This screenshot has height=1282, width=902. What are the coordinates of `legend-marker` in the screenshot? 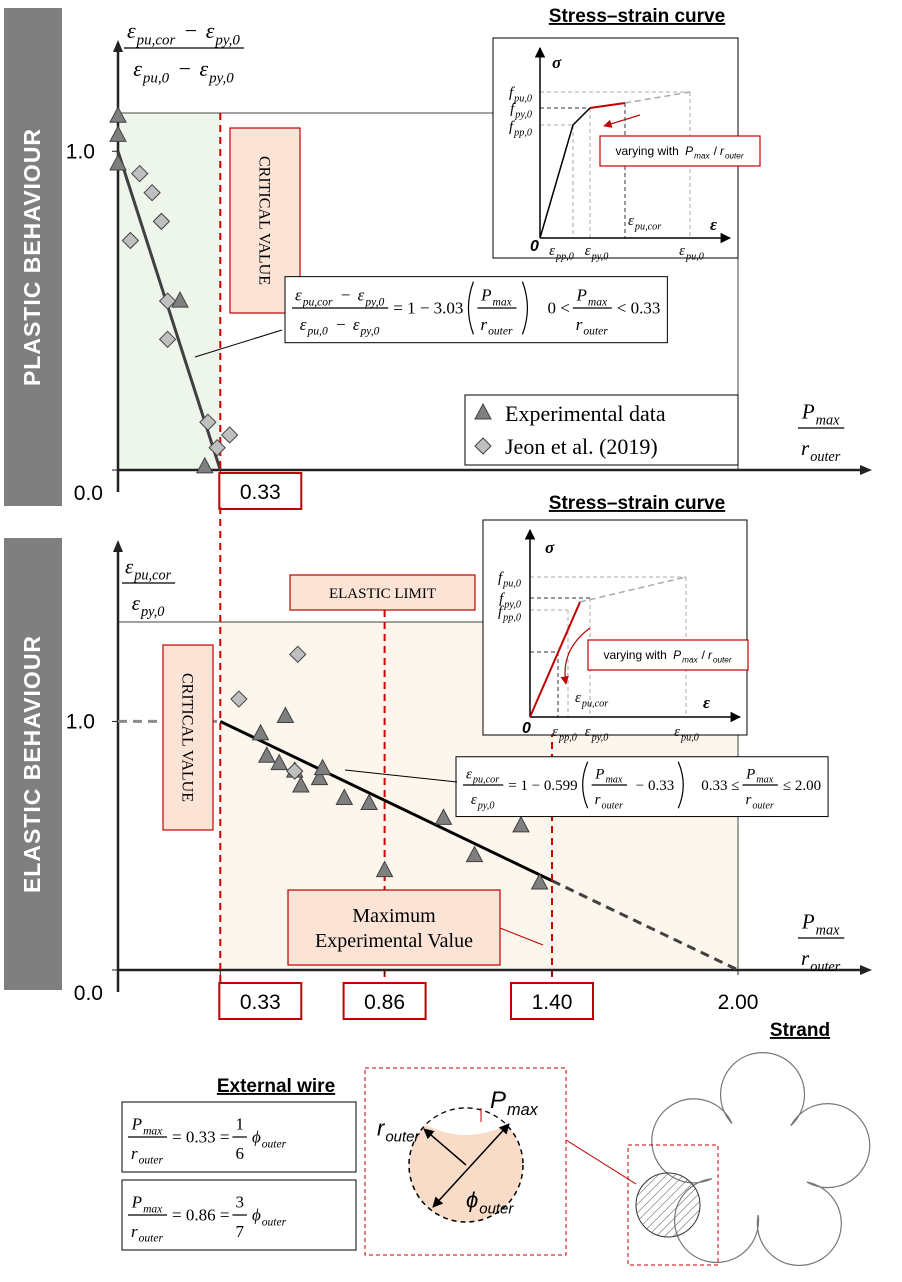 It's located at (483, 446).